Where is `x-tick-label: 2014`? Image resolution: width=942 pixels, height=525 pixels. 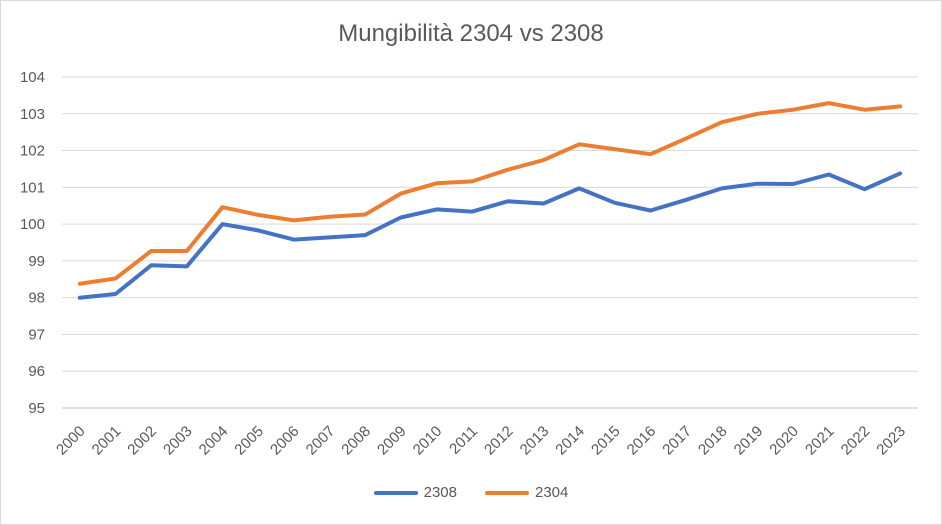
x-tick-label: 2014 is located at coordinates (570, 441).